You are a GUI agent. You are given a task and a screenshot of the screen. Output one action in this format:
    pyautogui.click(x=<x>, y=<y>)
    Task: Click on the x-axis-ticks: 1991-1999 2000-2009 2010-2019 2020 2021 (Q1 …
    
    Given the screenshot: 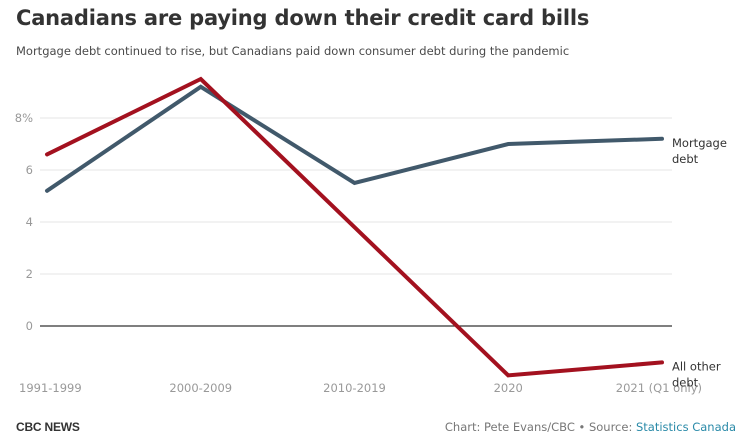 What is the action you would take?
    pyautogui.click(x=360, y=388)
    